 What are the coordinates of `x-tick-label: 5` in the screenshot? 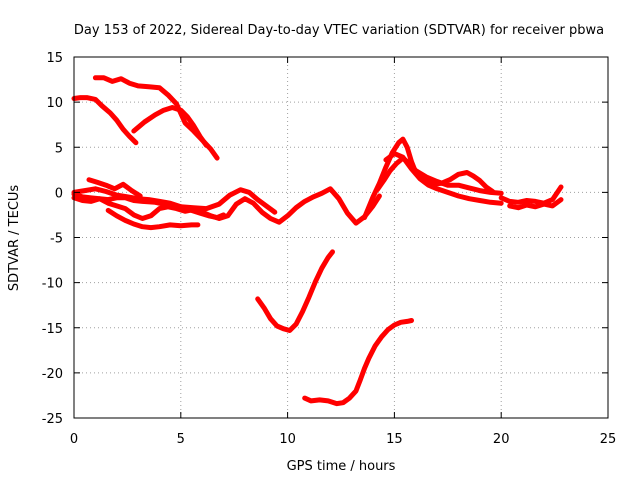 It's located at (181, 439).